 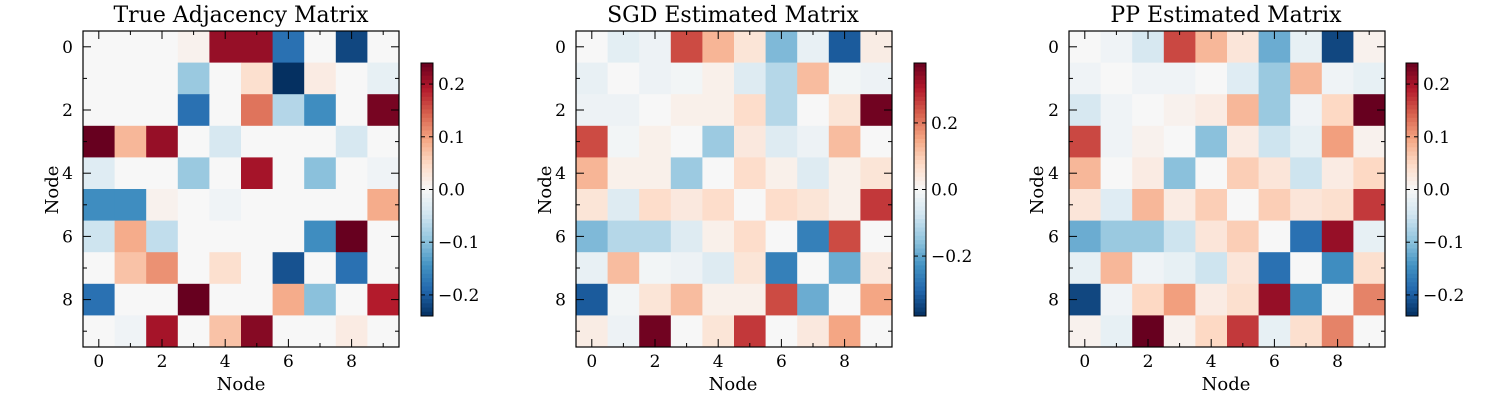 I want to click on heatmap-cell-r4-c8, so click(x=844, y=173).